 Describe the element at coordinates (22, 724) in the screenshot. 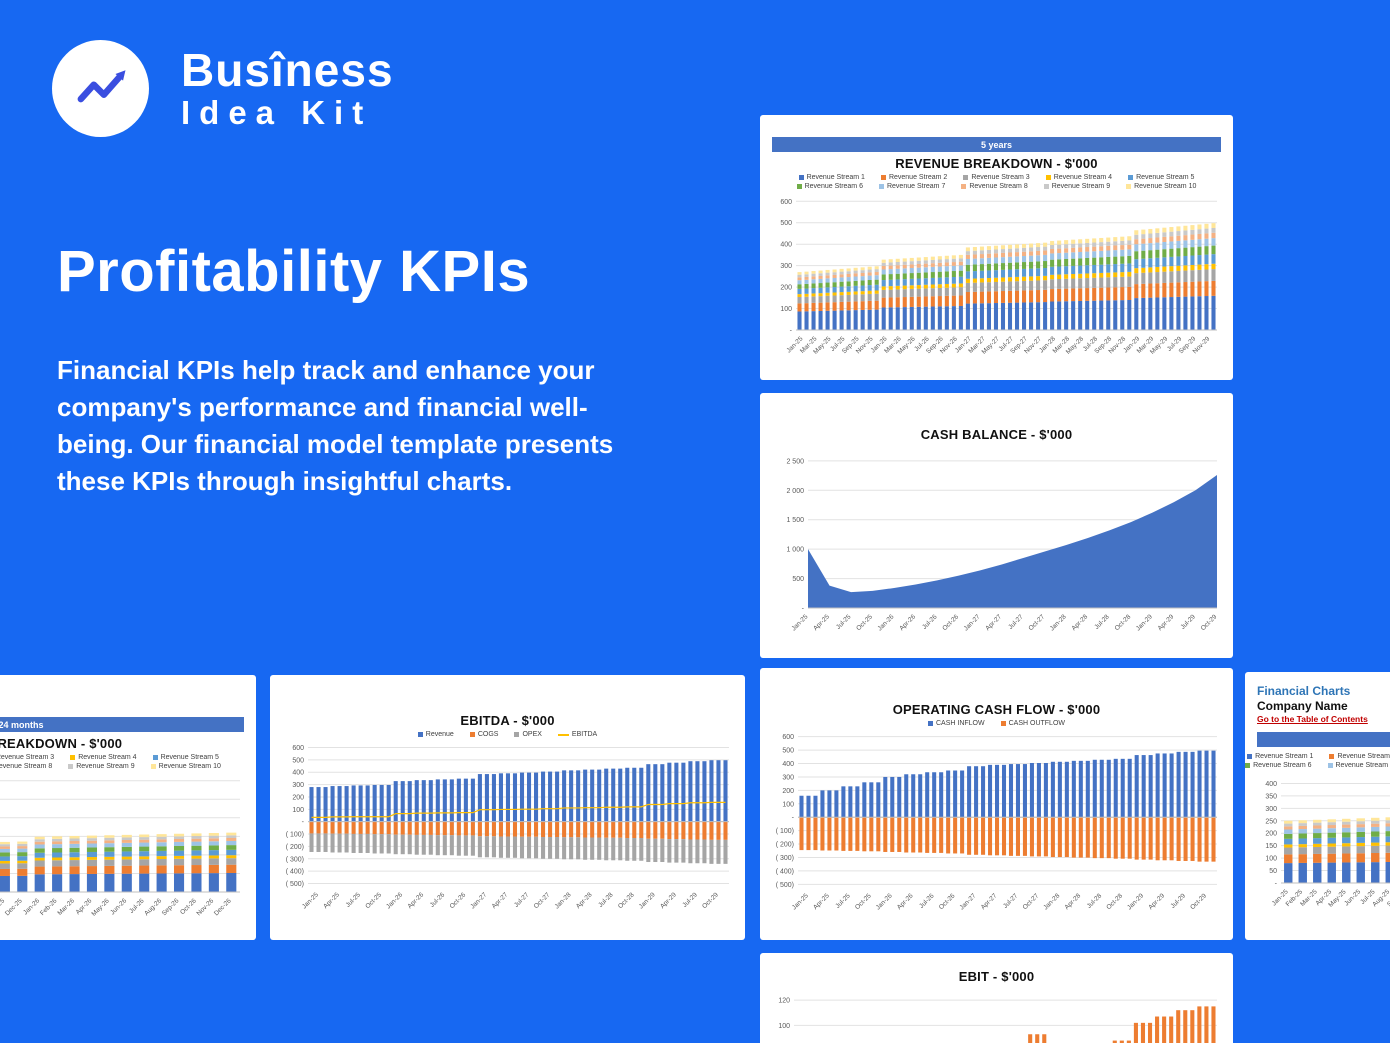

I see `period-banner-label: 24 months` at that location.